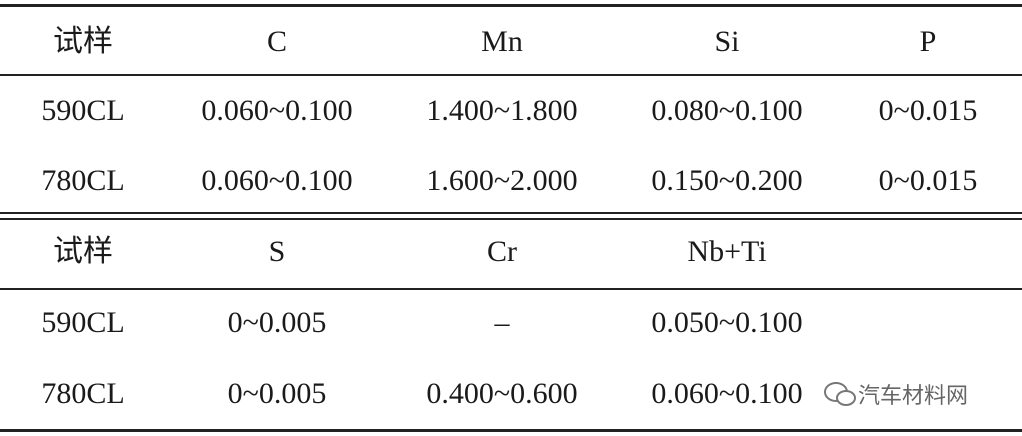 This screenshot has width=1022, height=436. I want to click on watermark-text: 汽车材料网, so click(913, 396).